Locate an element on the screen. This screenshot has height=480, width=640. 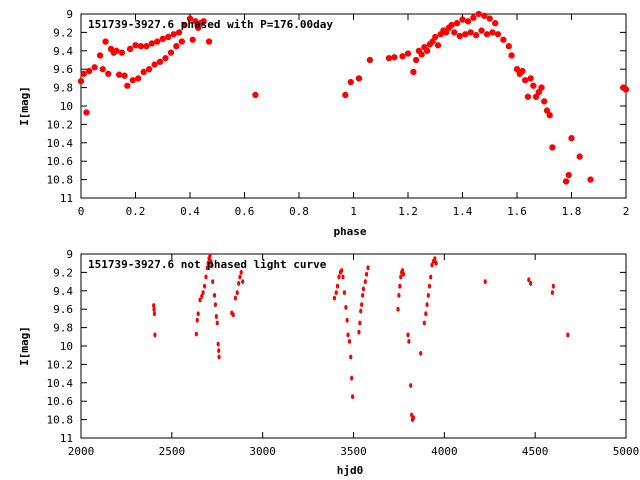
y-tick-label: 10.2 is located at coordinates (60, 124).